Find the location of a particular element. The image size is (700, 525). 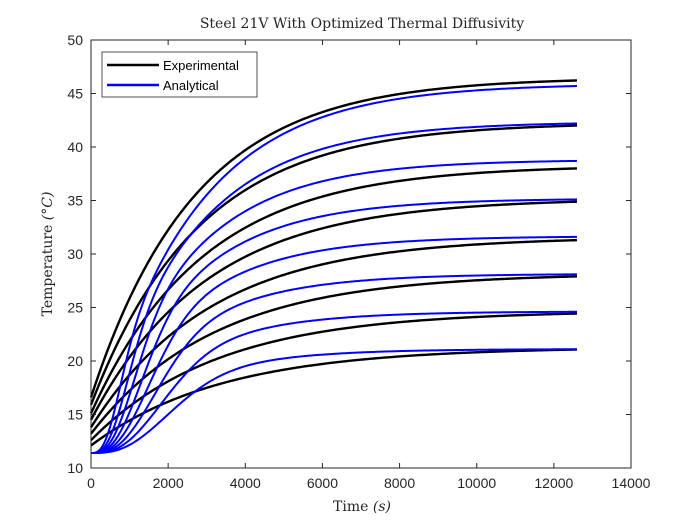

y-axis-label: Temperature (°C) is located at coordinates (48, 254).